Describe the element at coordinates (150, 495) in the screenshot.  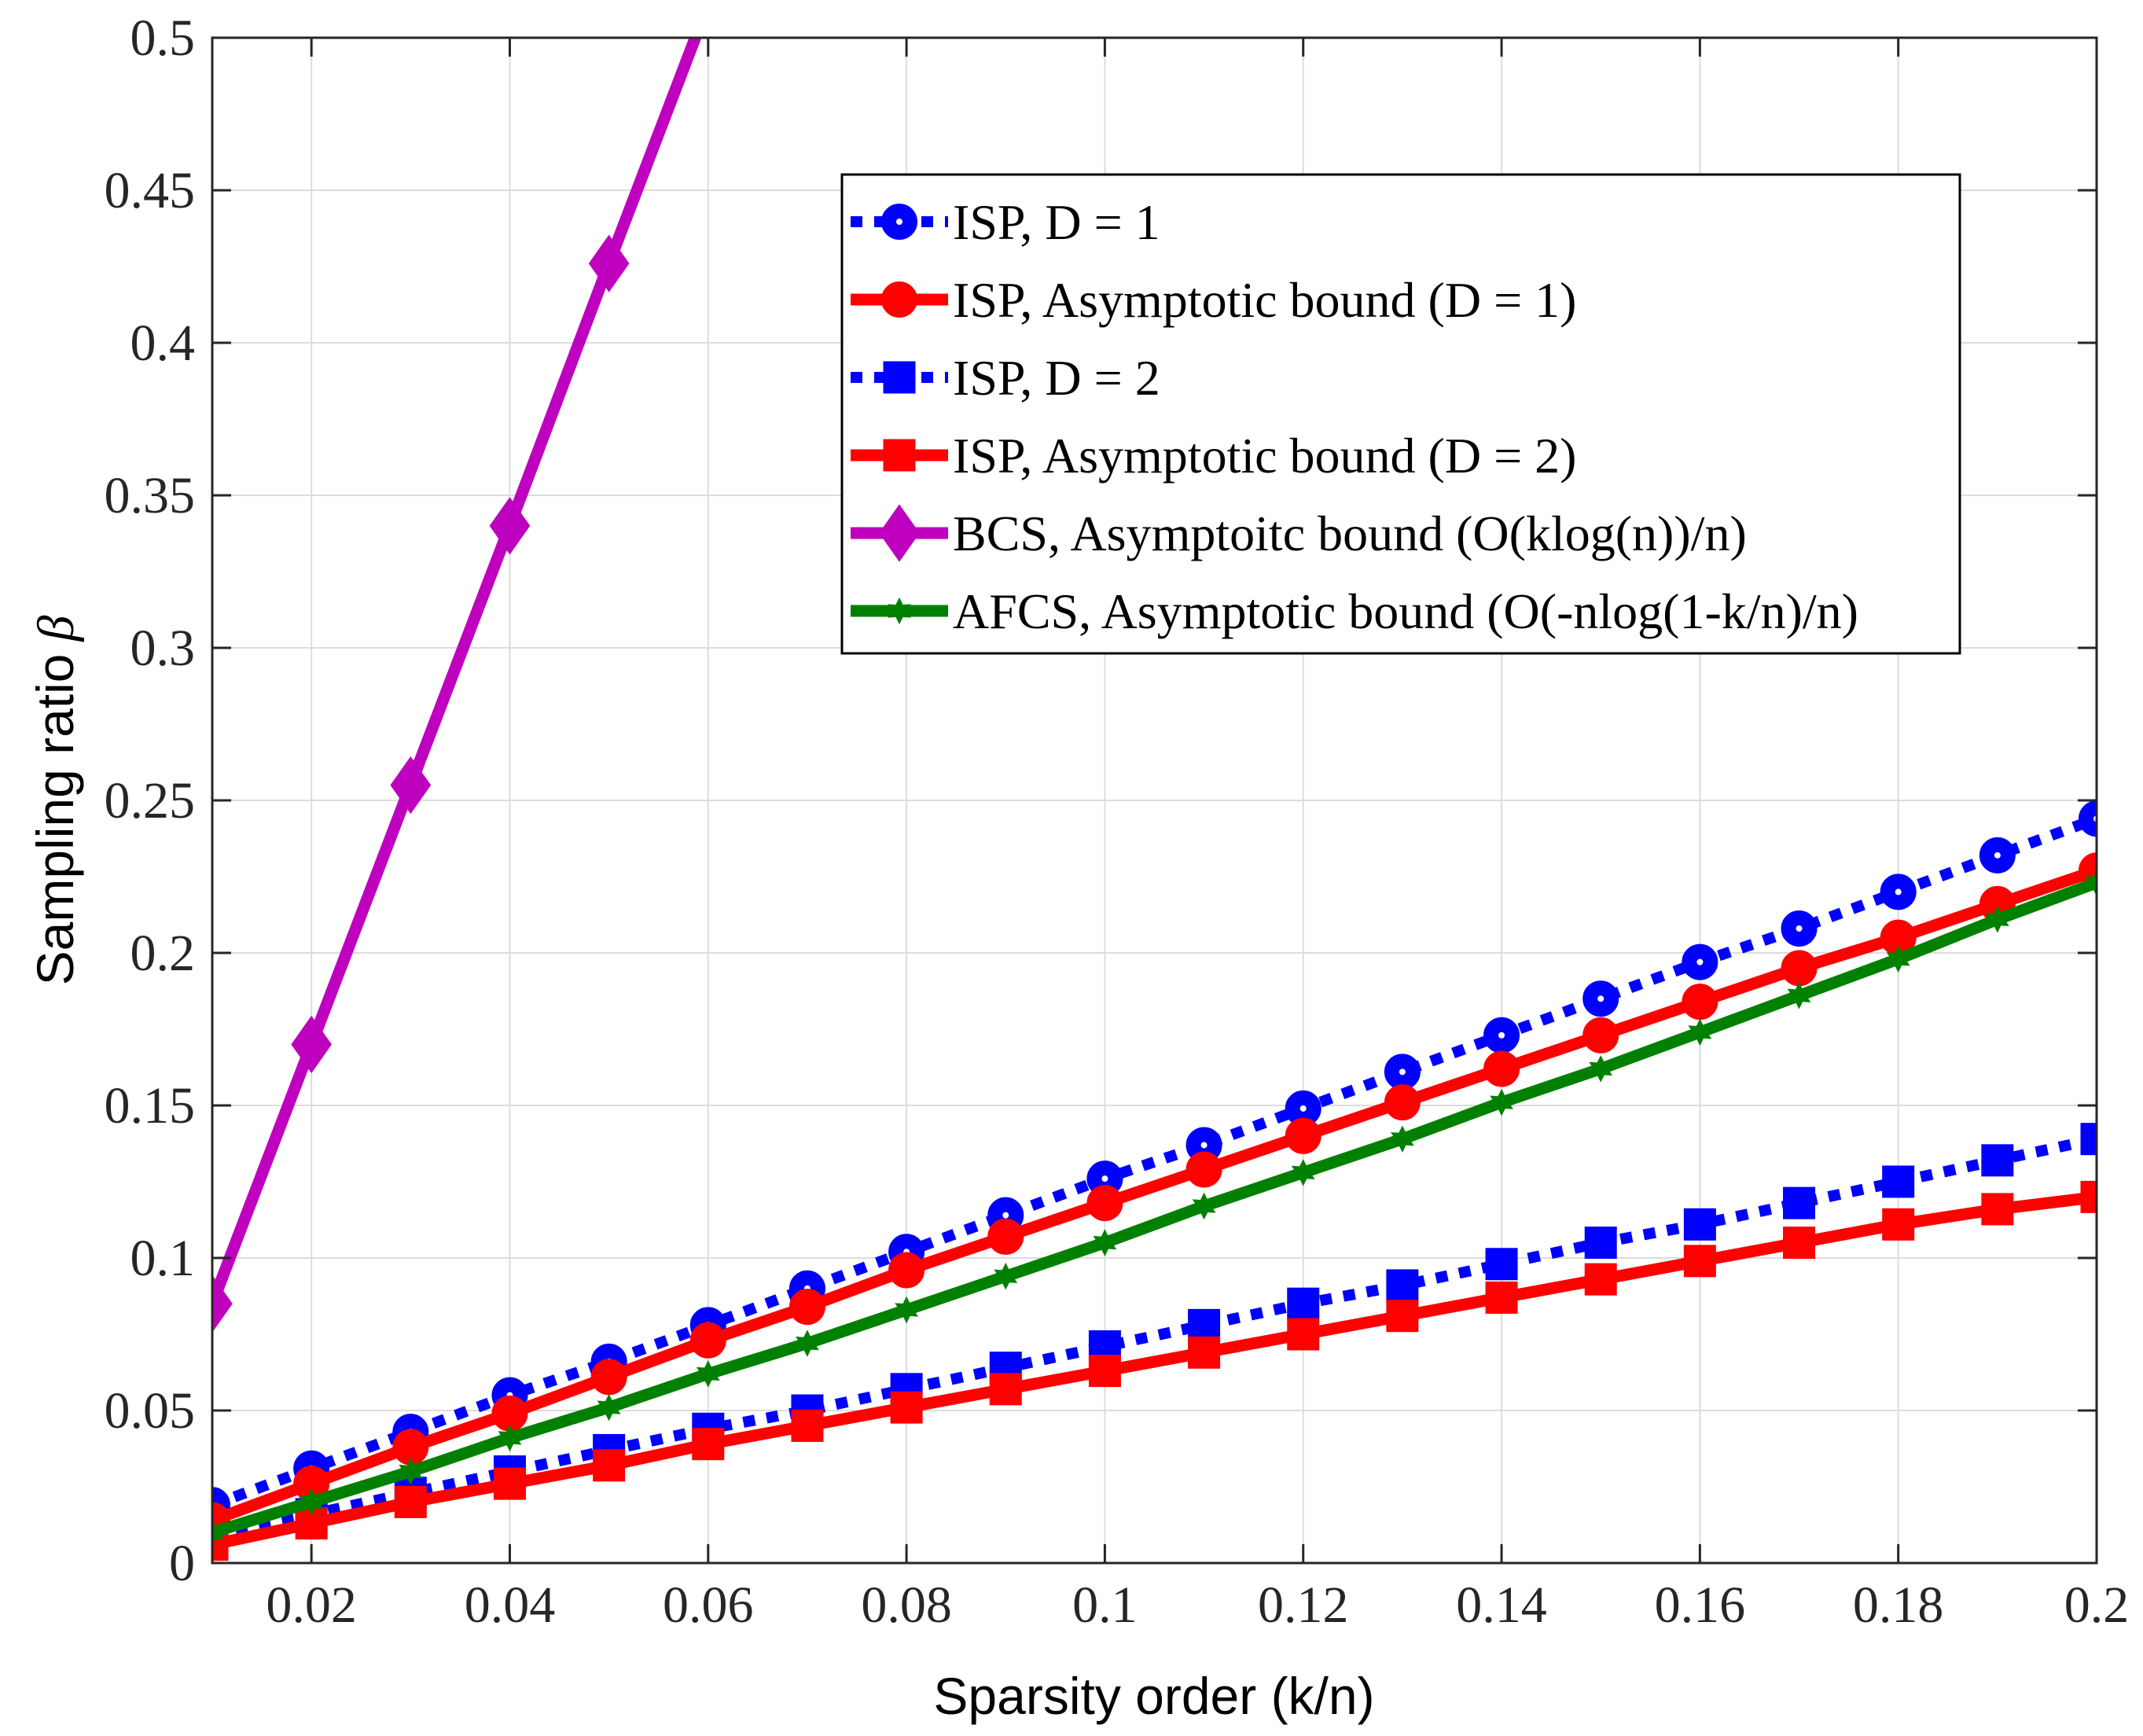
I see `y-tick-label: 0.35` at that location.